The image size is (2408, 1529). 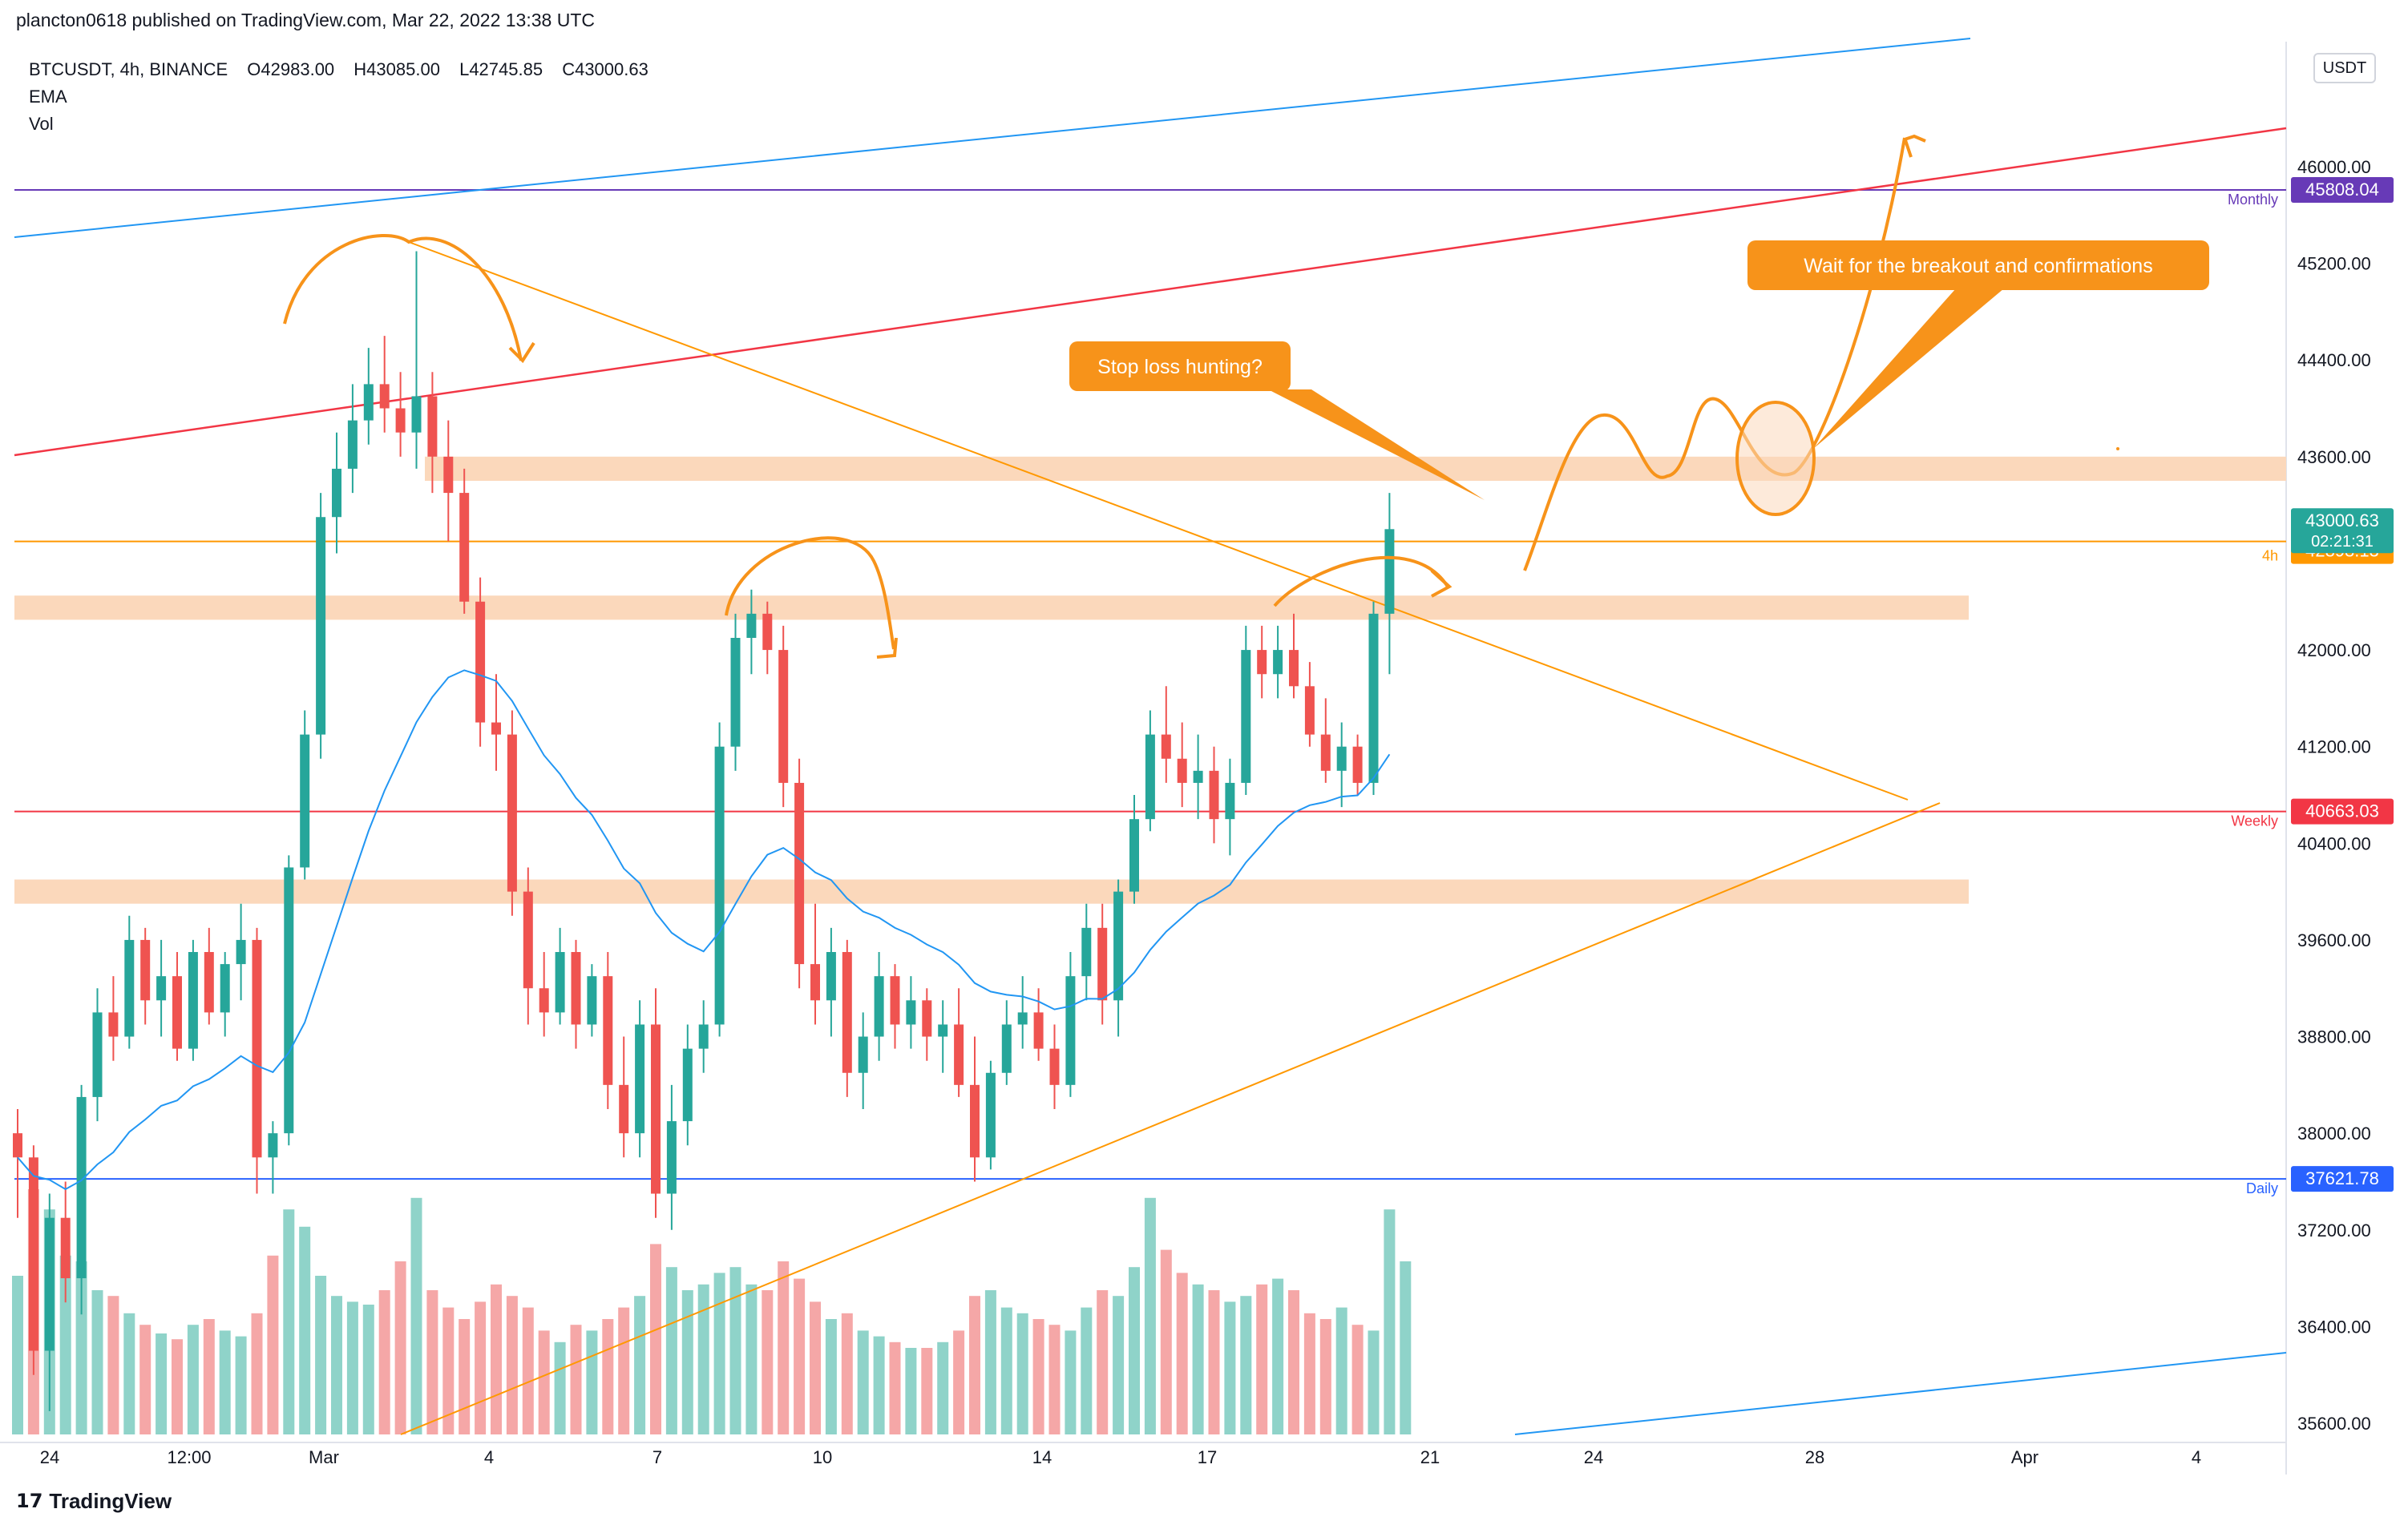 I want to click on legend-vol: Vol, so click(x=41, y=124).